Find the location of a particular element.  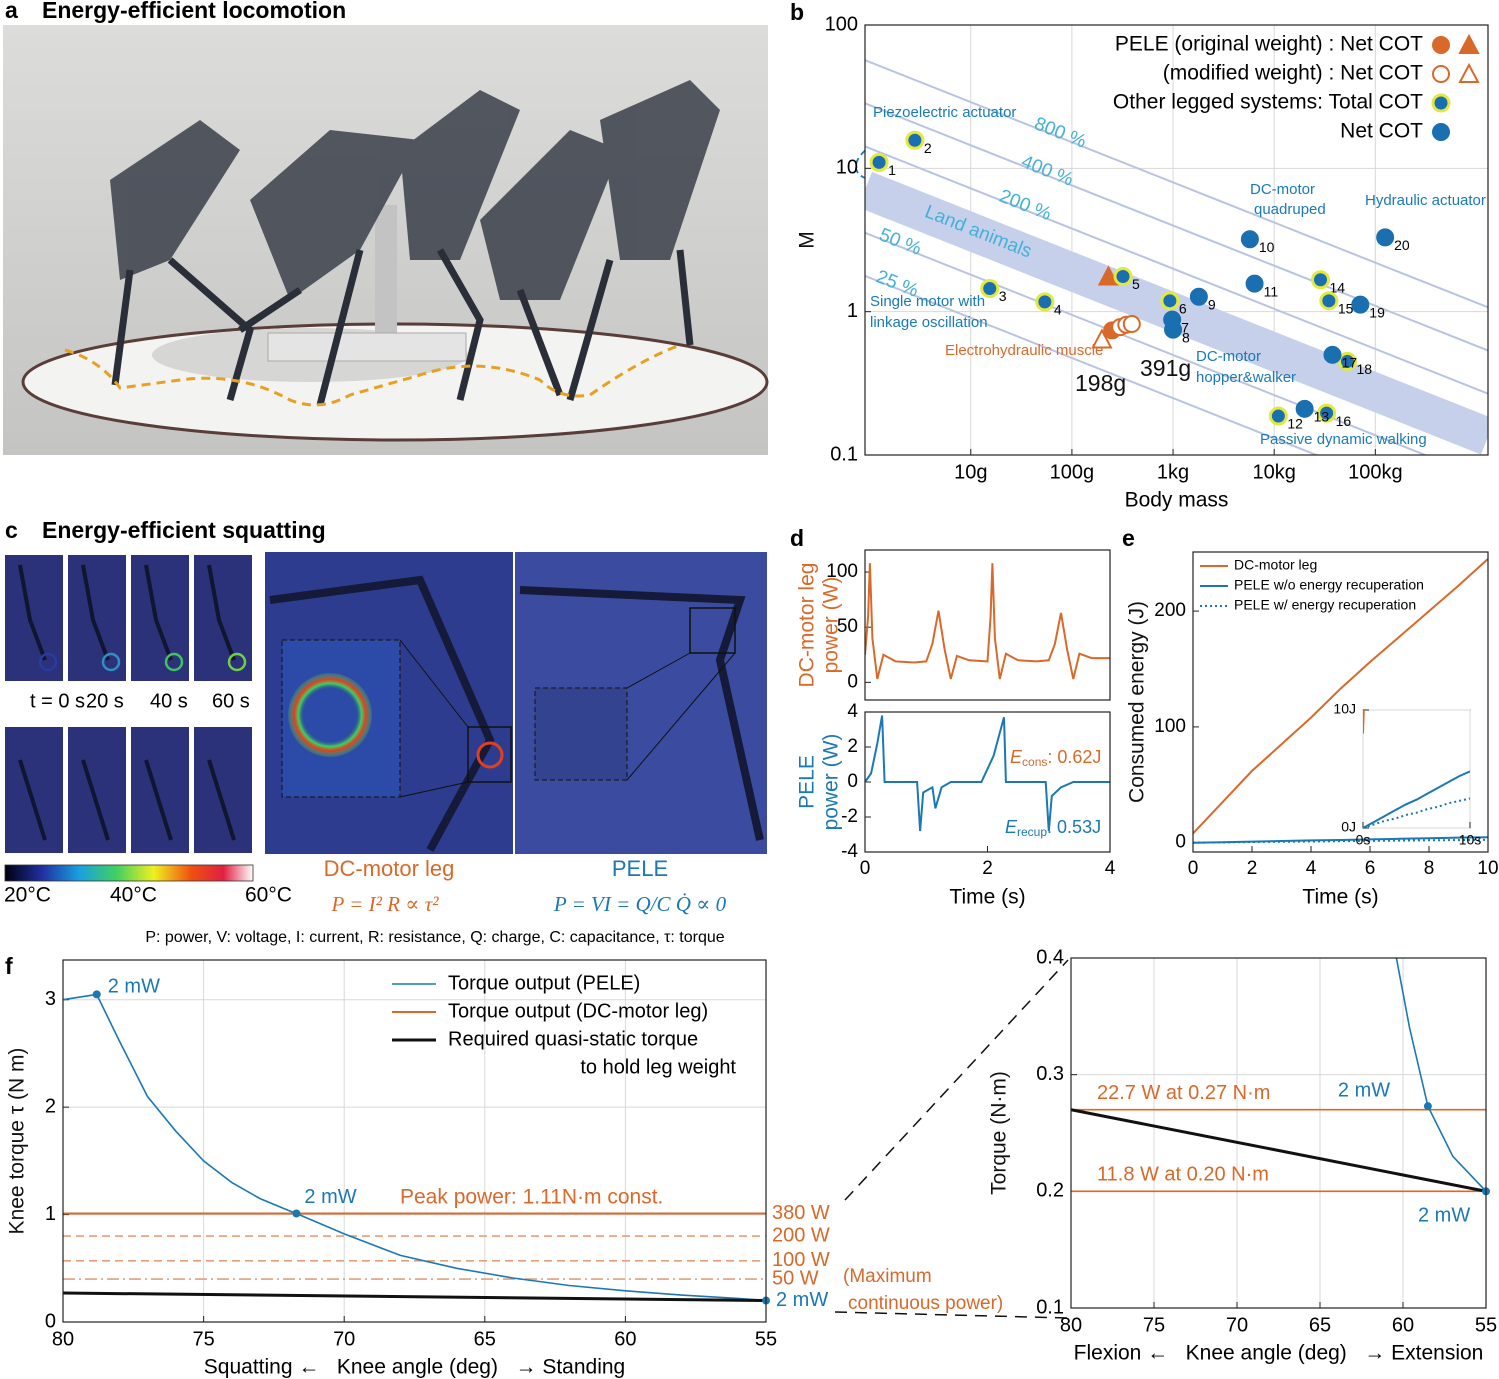

x-tick-label: 65 is located at coordinates (1320, 1325).